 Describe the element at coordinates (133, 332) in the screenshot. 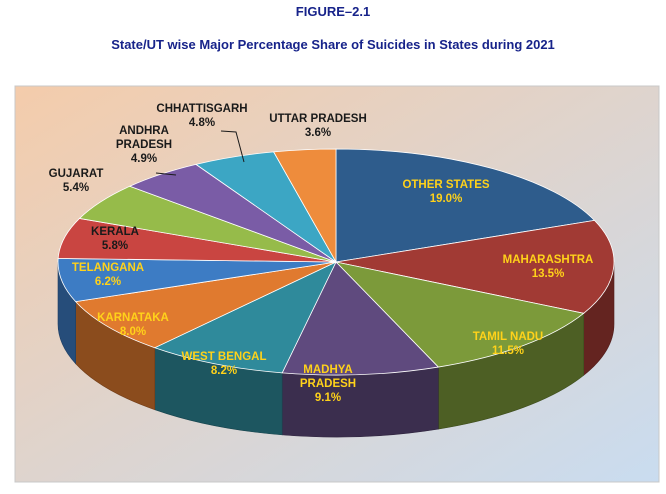

I see `data-label-value: 8.0%` at that location.